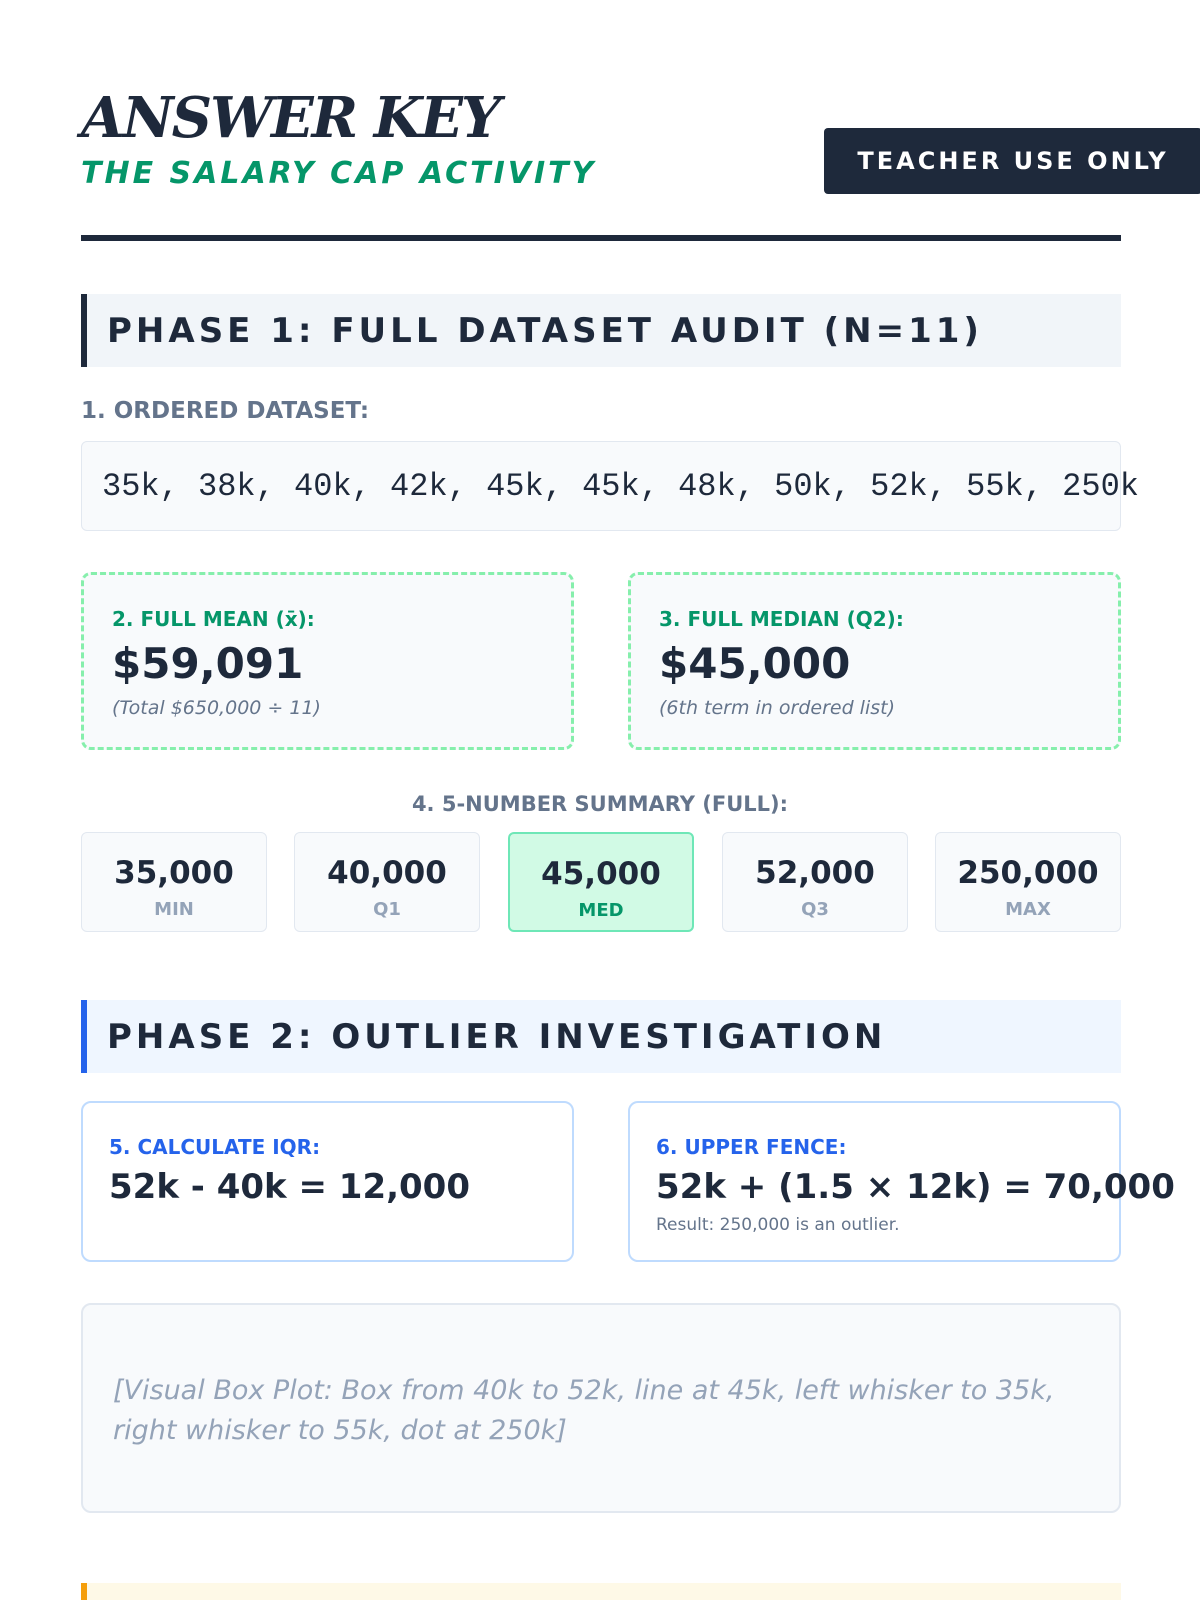 The height and width of the screenshot is (1600, 1200). Describe the element at coordinates (387, 909) in the screenshot. I see `summary-q1-label: Q1` at that location.